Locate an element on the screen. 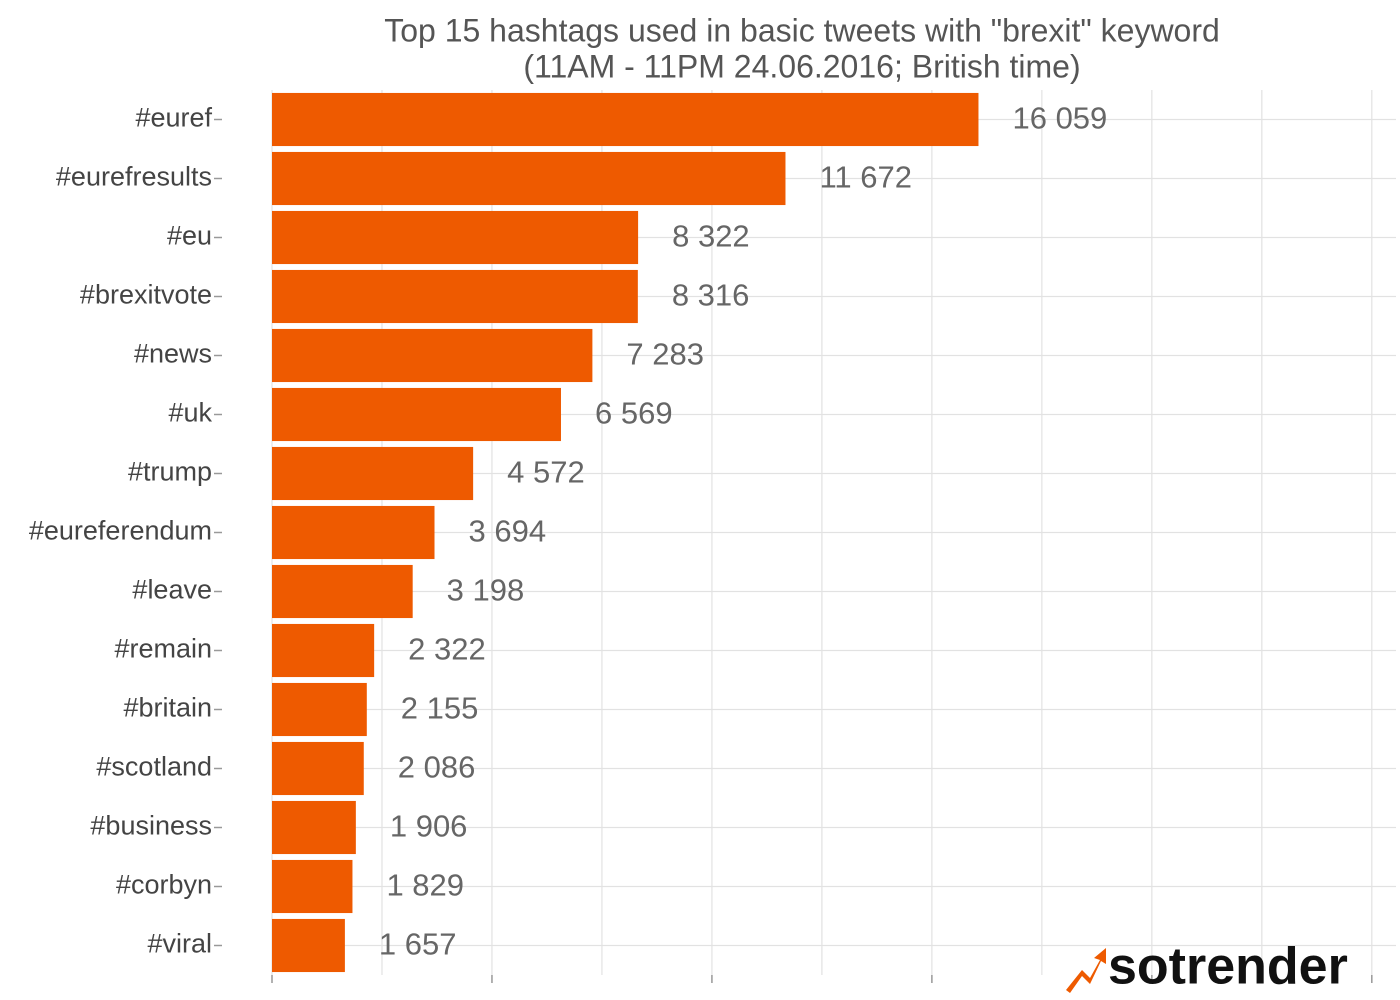 The height and width of the screenshot is (1000, 1400). y-tick-label: #corbyn is located at coordinates (164, 885).